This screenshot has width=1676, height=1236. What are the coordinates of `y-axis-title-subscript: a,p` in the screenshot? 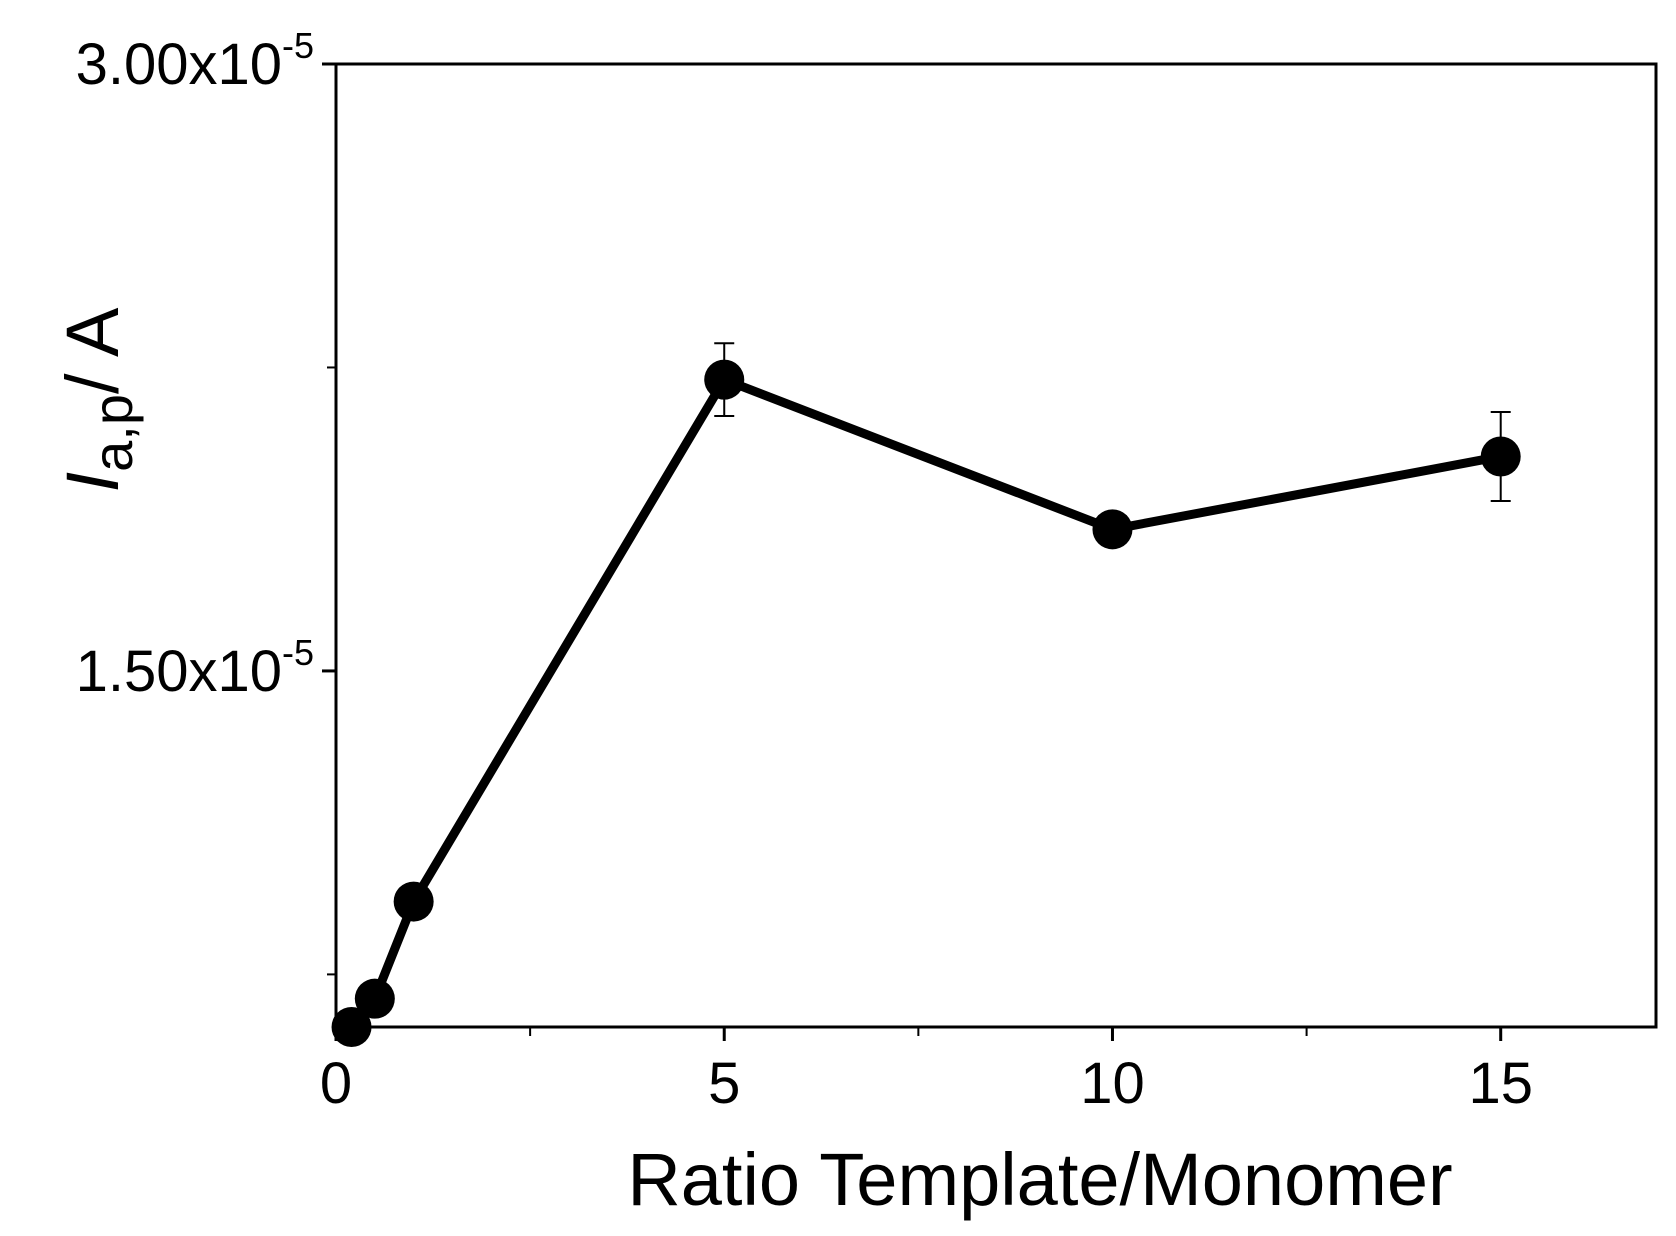 It's located at (112, 433).